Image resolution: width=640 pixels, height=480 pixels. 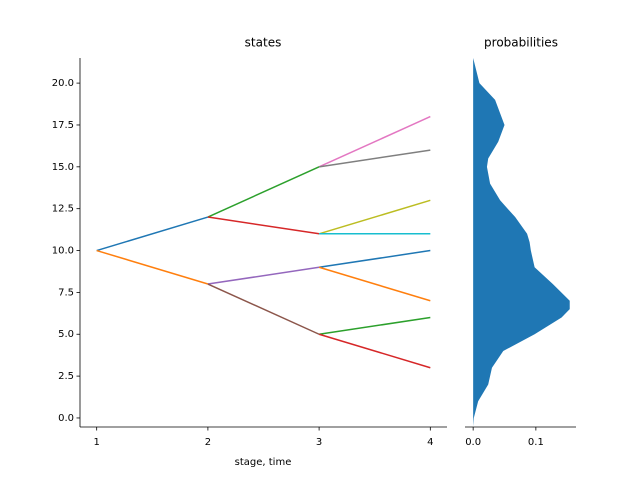 I want to click on y-tick-label: 2.5, so click(x=66, y=376).